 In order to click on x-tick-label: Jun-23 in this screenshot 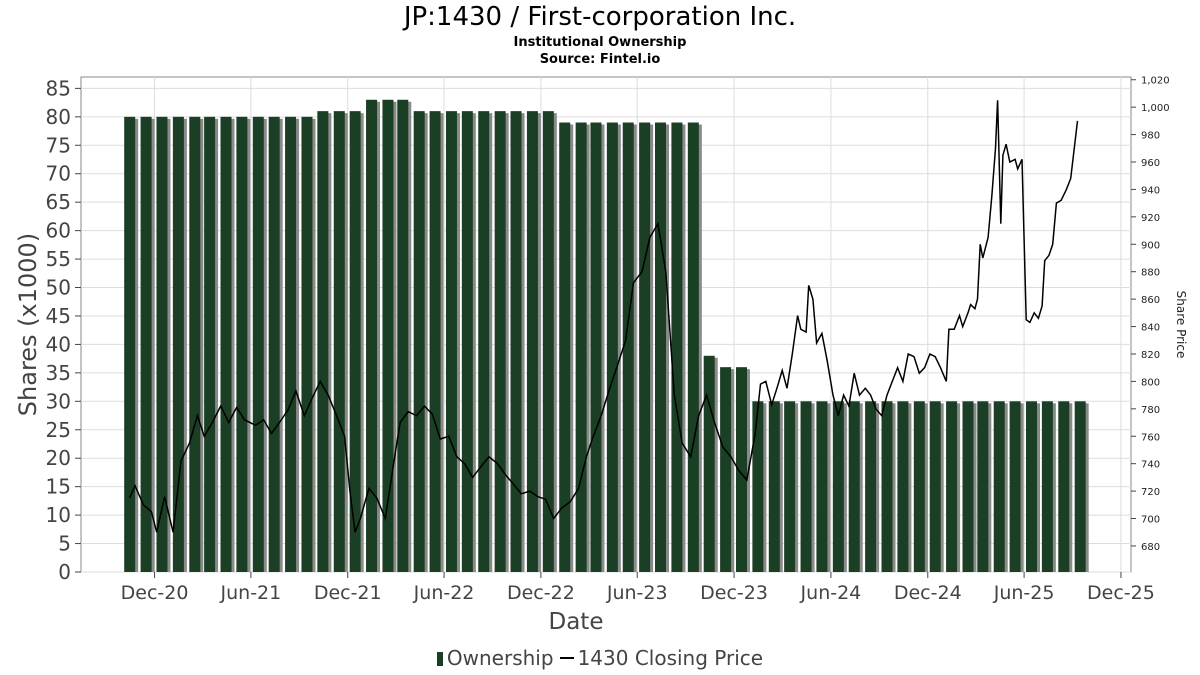, I will do `click(637, 593)`.